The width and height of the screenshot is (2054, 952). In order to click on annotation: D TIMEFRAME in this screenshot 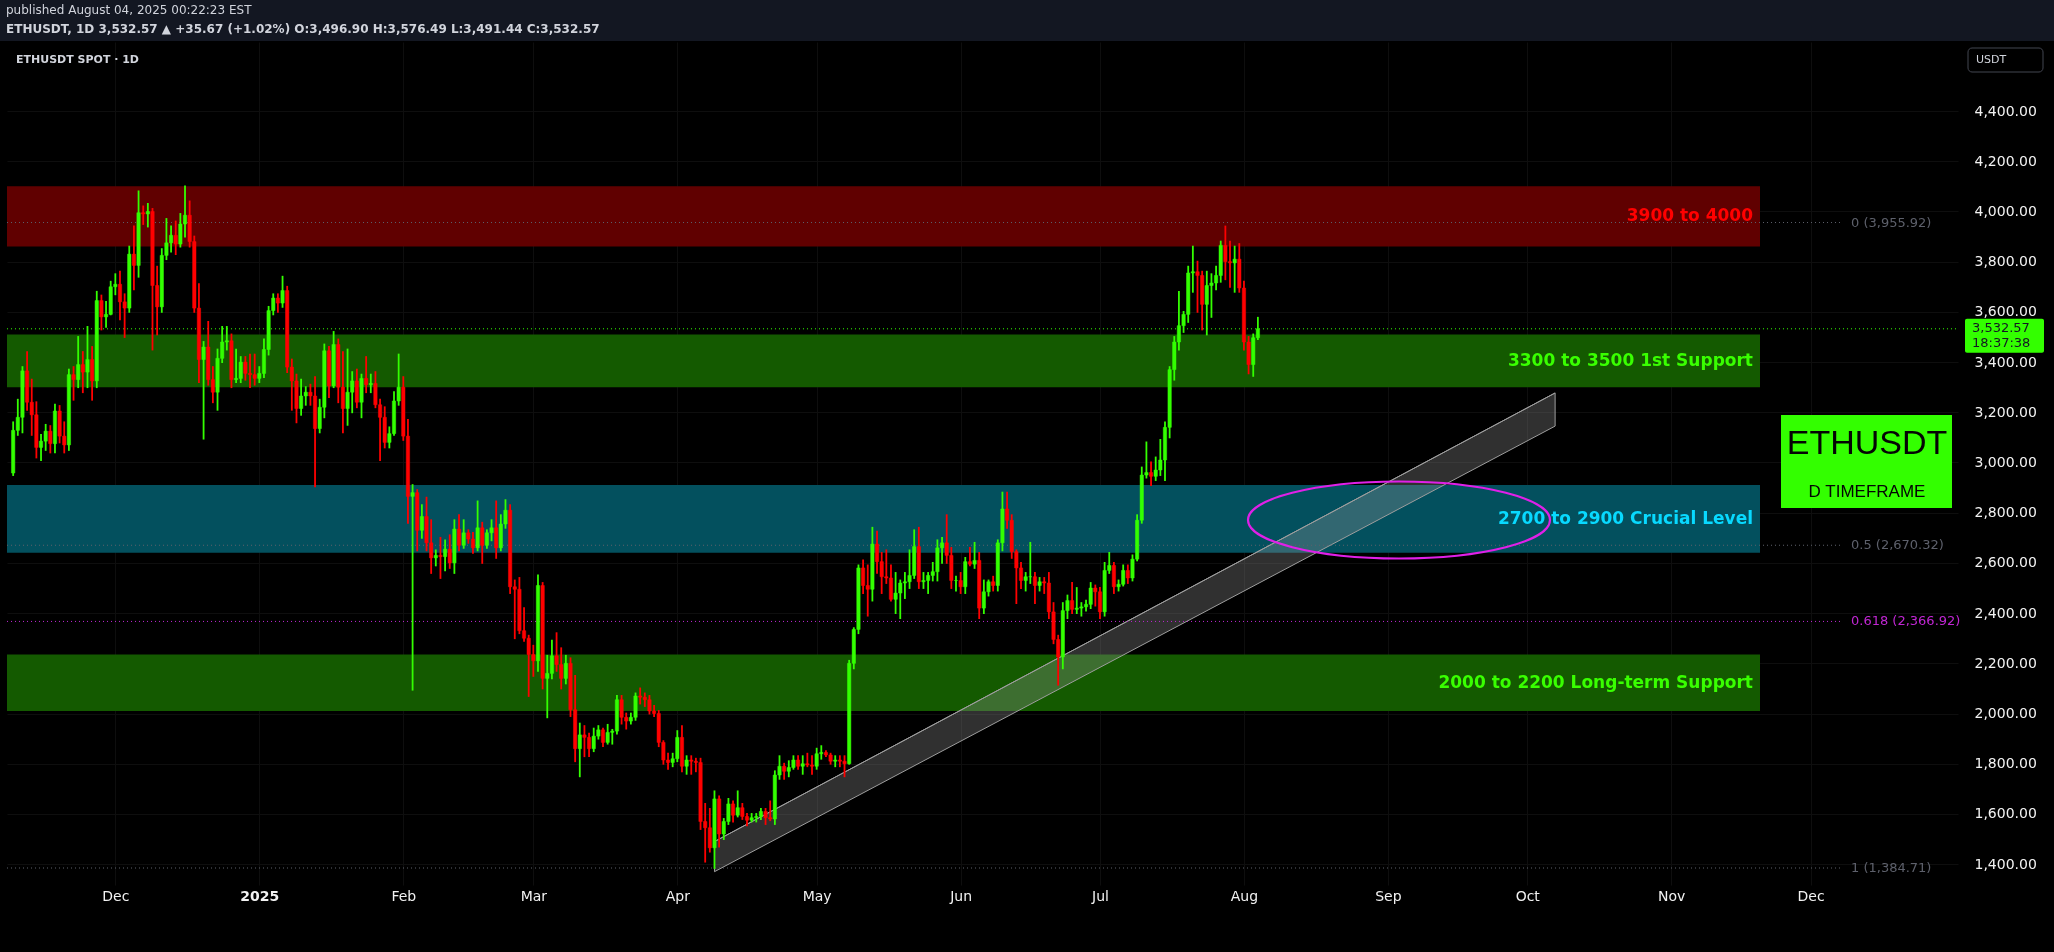, I will do `click(1867, 491)`.